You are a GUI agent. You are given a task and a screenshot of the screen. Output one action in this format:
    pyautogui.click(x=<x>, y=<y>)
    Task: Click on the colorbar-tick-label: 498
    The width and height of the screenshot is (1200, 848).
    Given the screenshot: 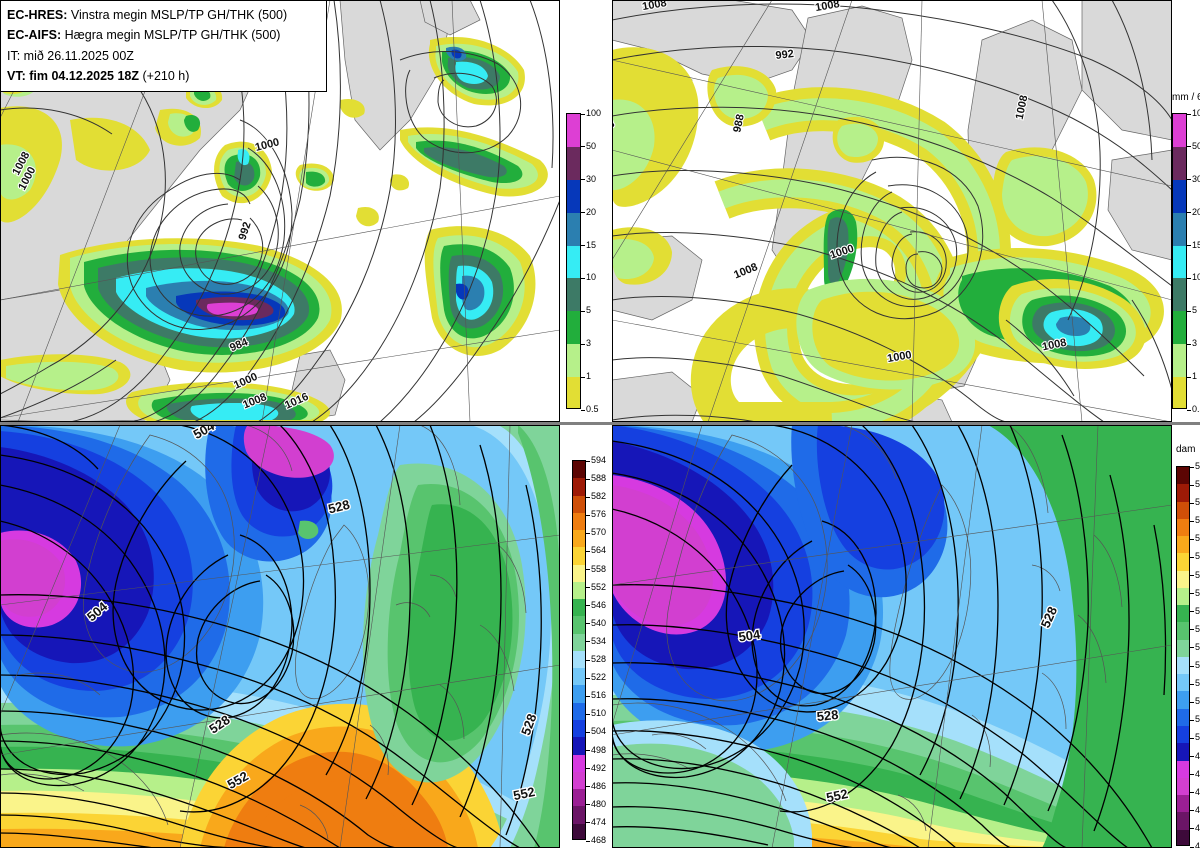 What is the action you would take?
    pyautogui.click(x=596, y=749)
    